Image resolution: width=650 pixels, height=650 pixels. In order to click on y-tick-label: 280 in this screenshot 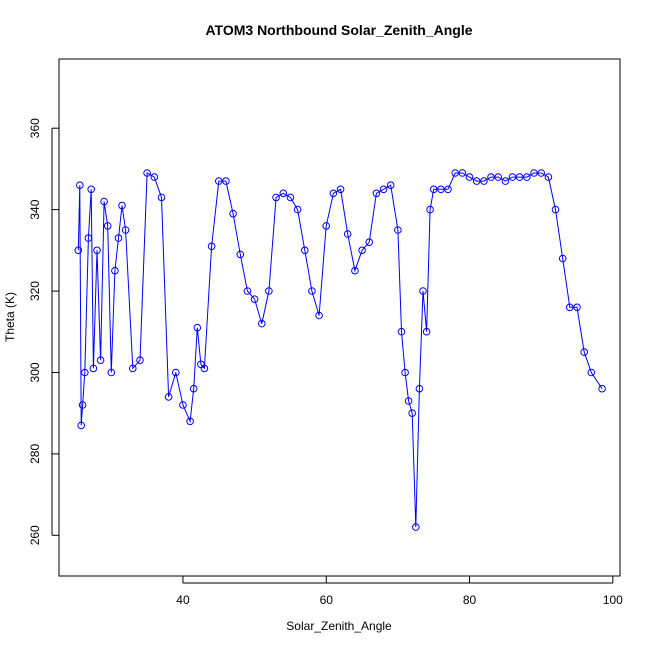, I will do `click(35, 454)`.